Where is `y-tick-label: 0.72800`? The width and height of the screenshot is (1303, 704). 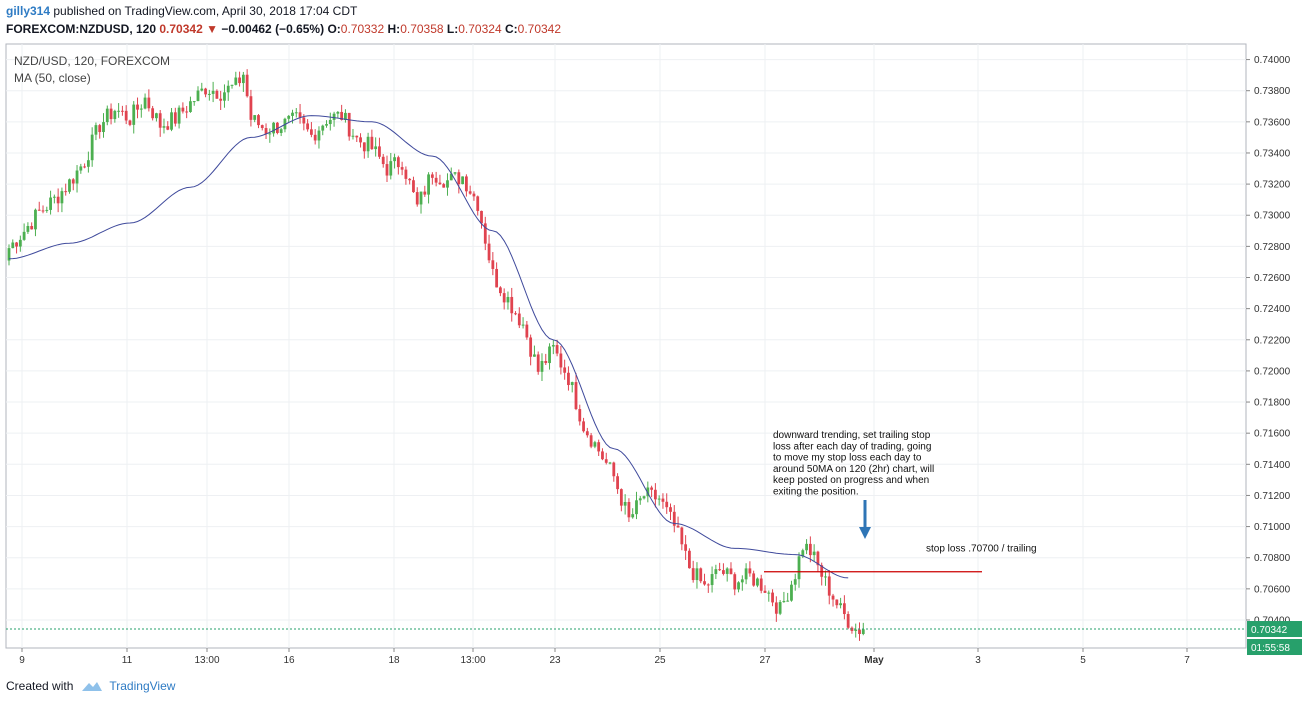
y-tick-label: 0.72800 is located at coordinates (1272, 247).